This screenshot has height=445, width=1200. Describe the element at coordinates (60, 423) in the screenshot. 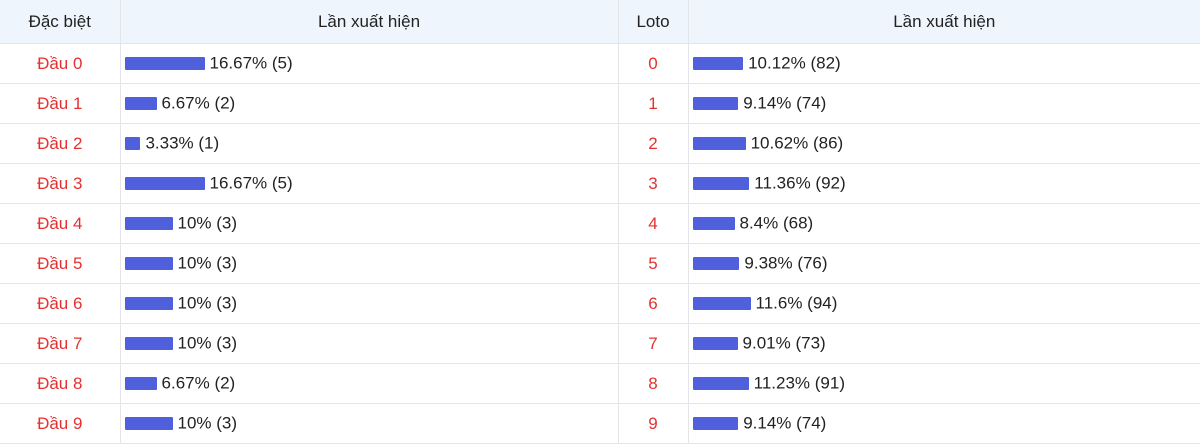

I see `row-label: Đầu 9` at that location.